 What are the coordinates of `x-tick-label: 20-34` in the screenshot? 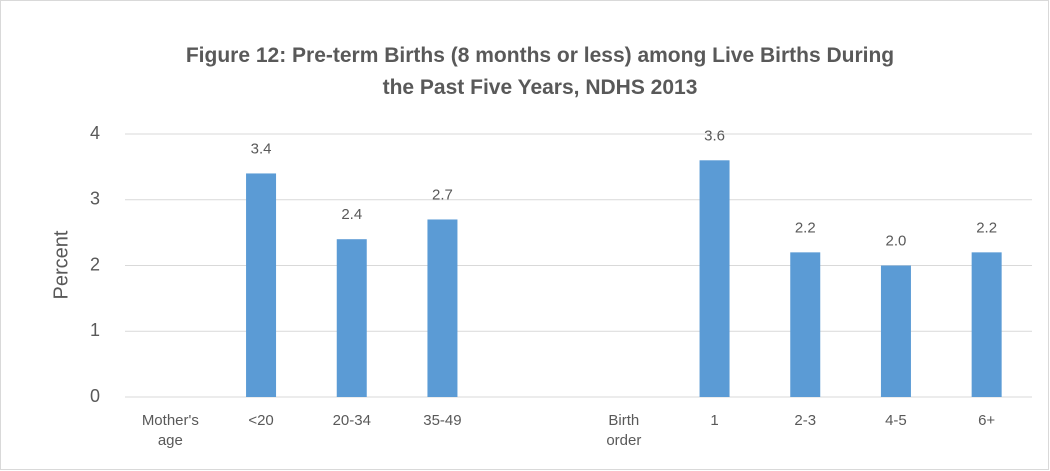 It's located at (351, 420).